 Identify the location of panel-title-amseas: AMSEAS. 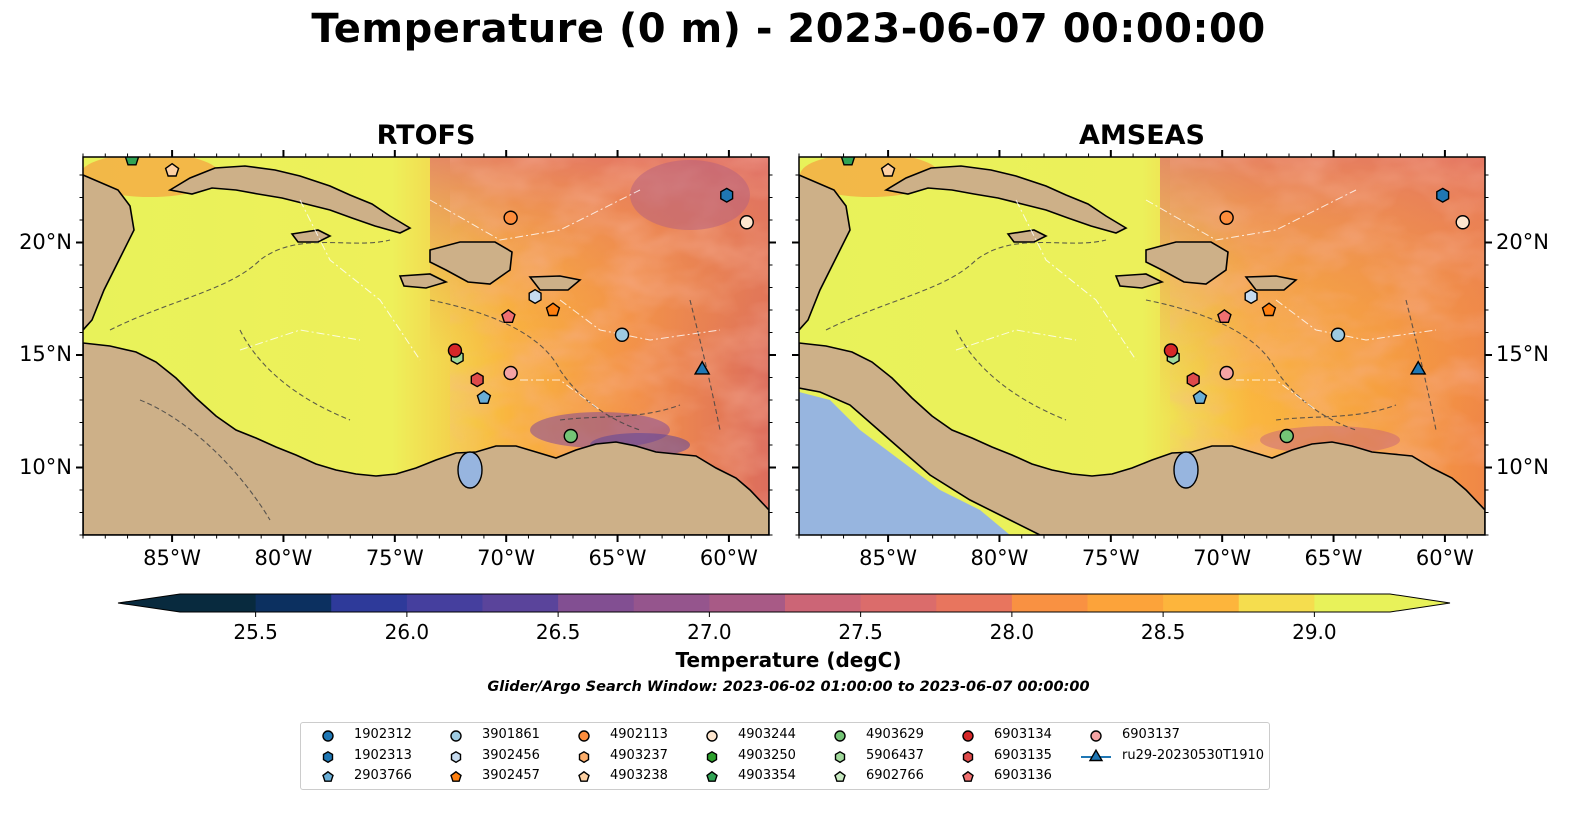
(1142, 135).